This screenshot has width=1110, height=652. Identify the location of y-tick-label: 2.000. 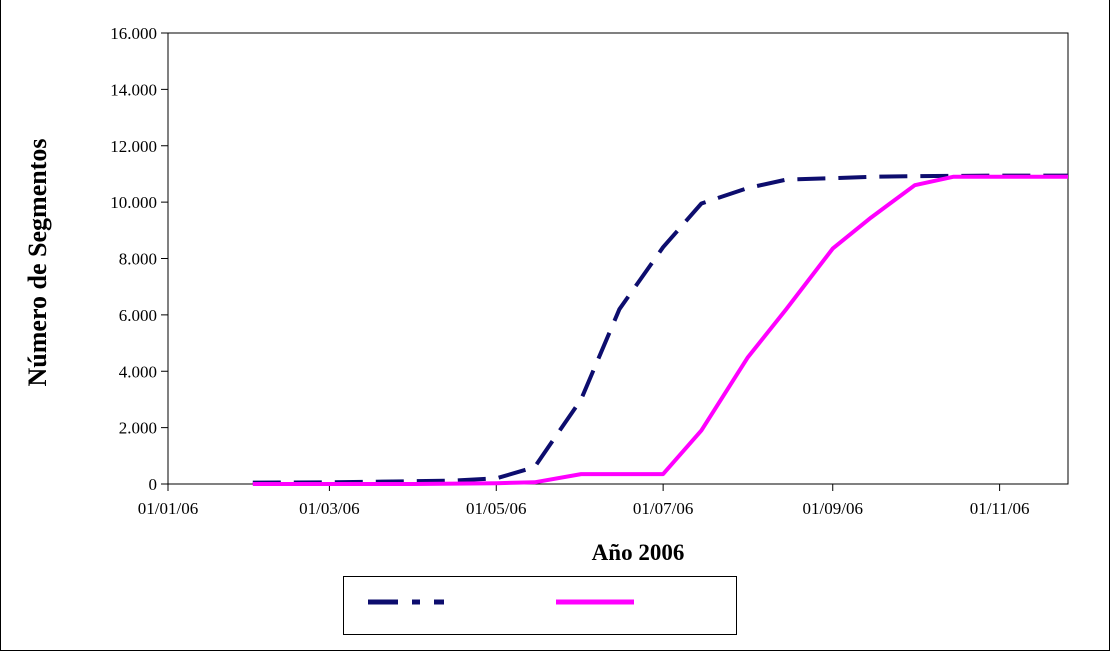
(138, 428).